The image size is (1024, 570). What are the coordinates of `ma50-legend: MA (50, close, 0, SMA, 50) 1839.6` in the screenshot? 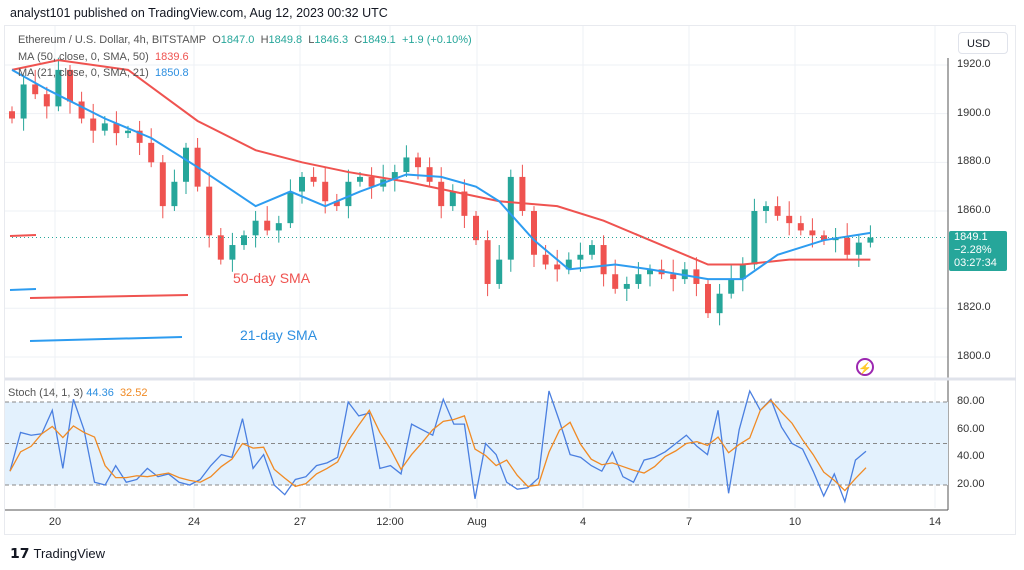 It's located at (103, 57).